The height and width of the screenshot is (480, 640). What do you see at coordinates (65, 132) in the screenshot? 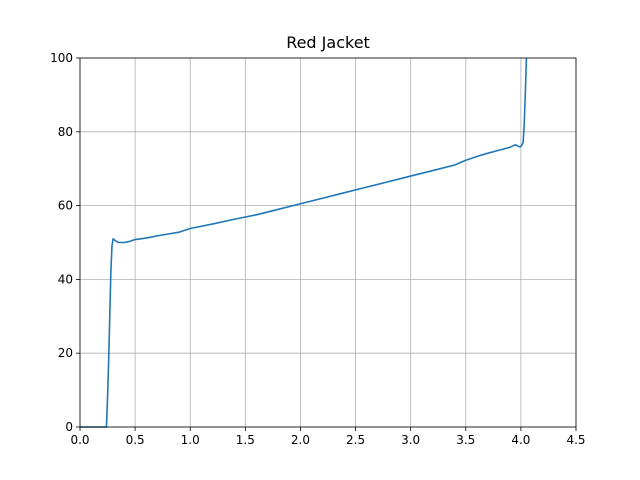
I see `y-tick-label: 80` at bounding box center [65, 132].